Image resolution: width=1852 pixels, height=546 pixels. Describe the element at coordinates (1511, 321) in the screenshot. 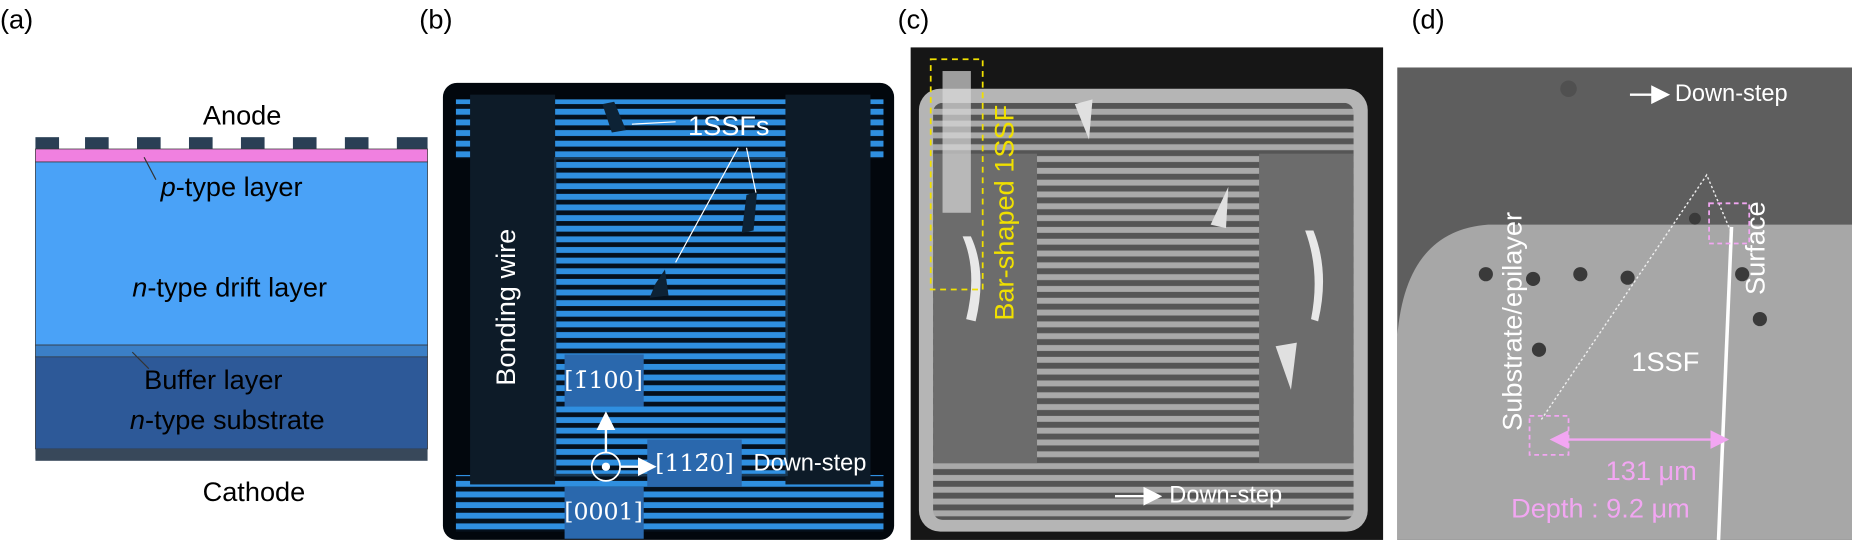

I see `interface-label: Substrate/epilayer` at that location.